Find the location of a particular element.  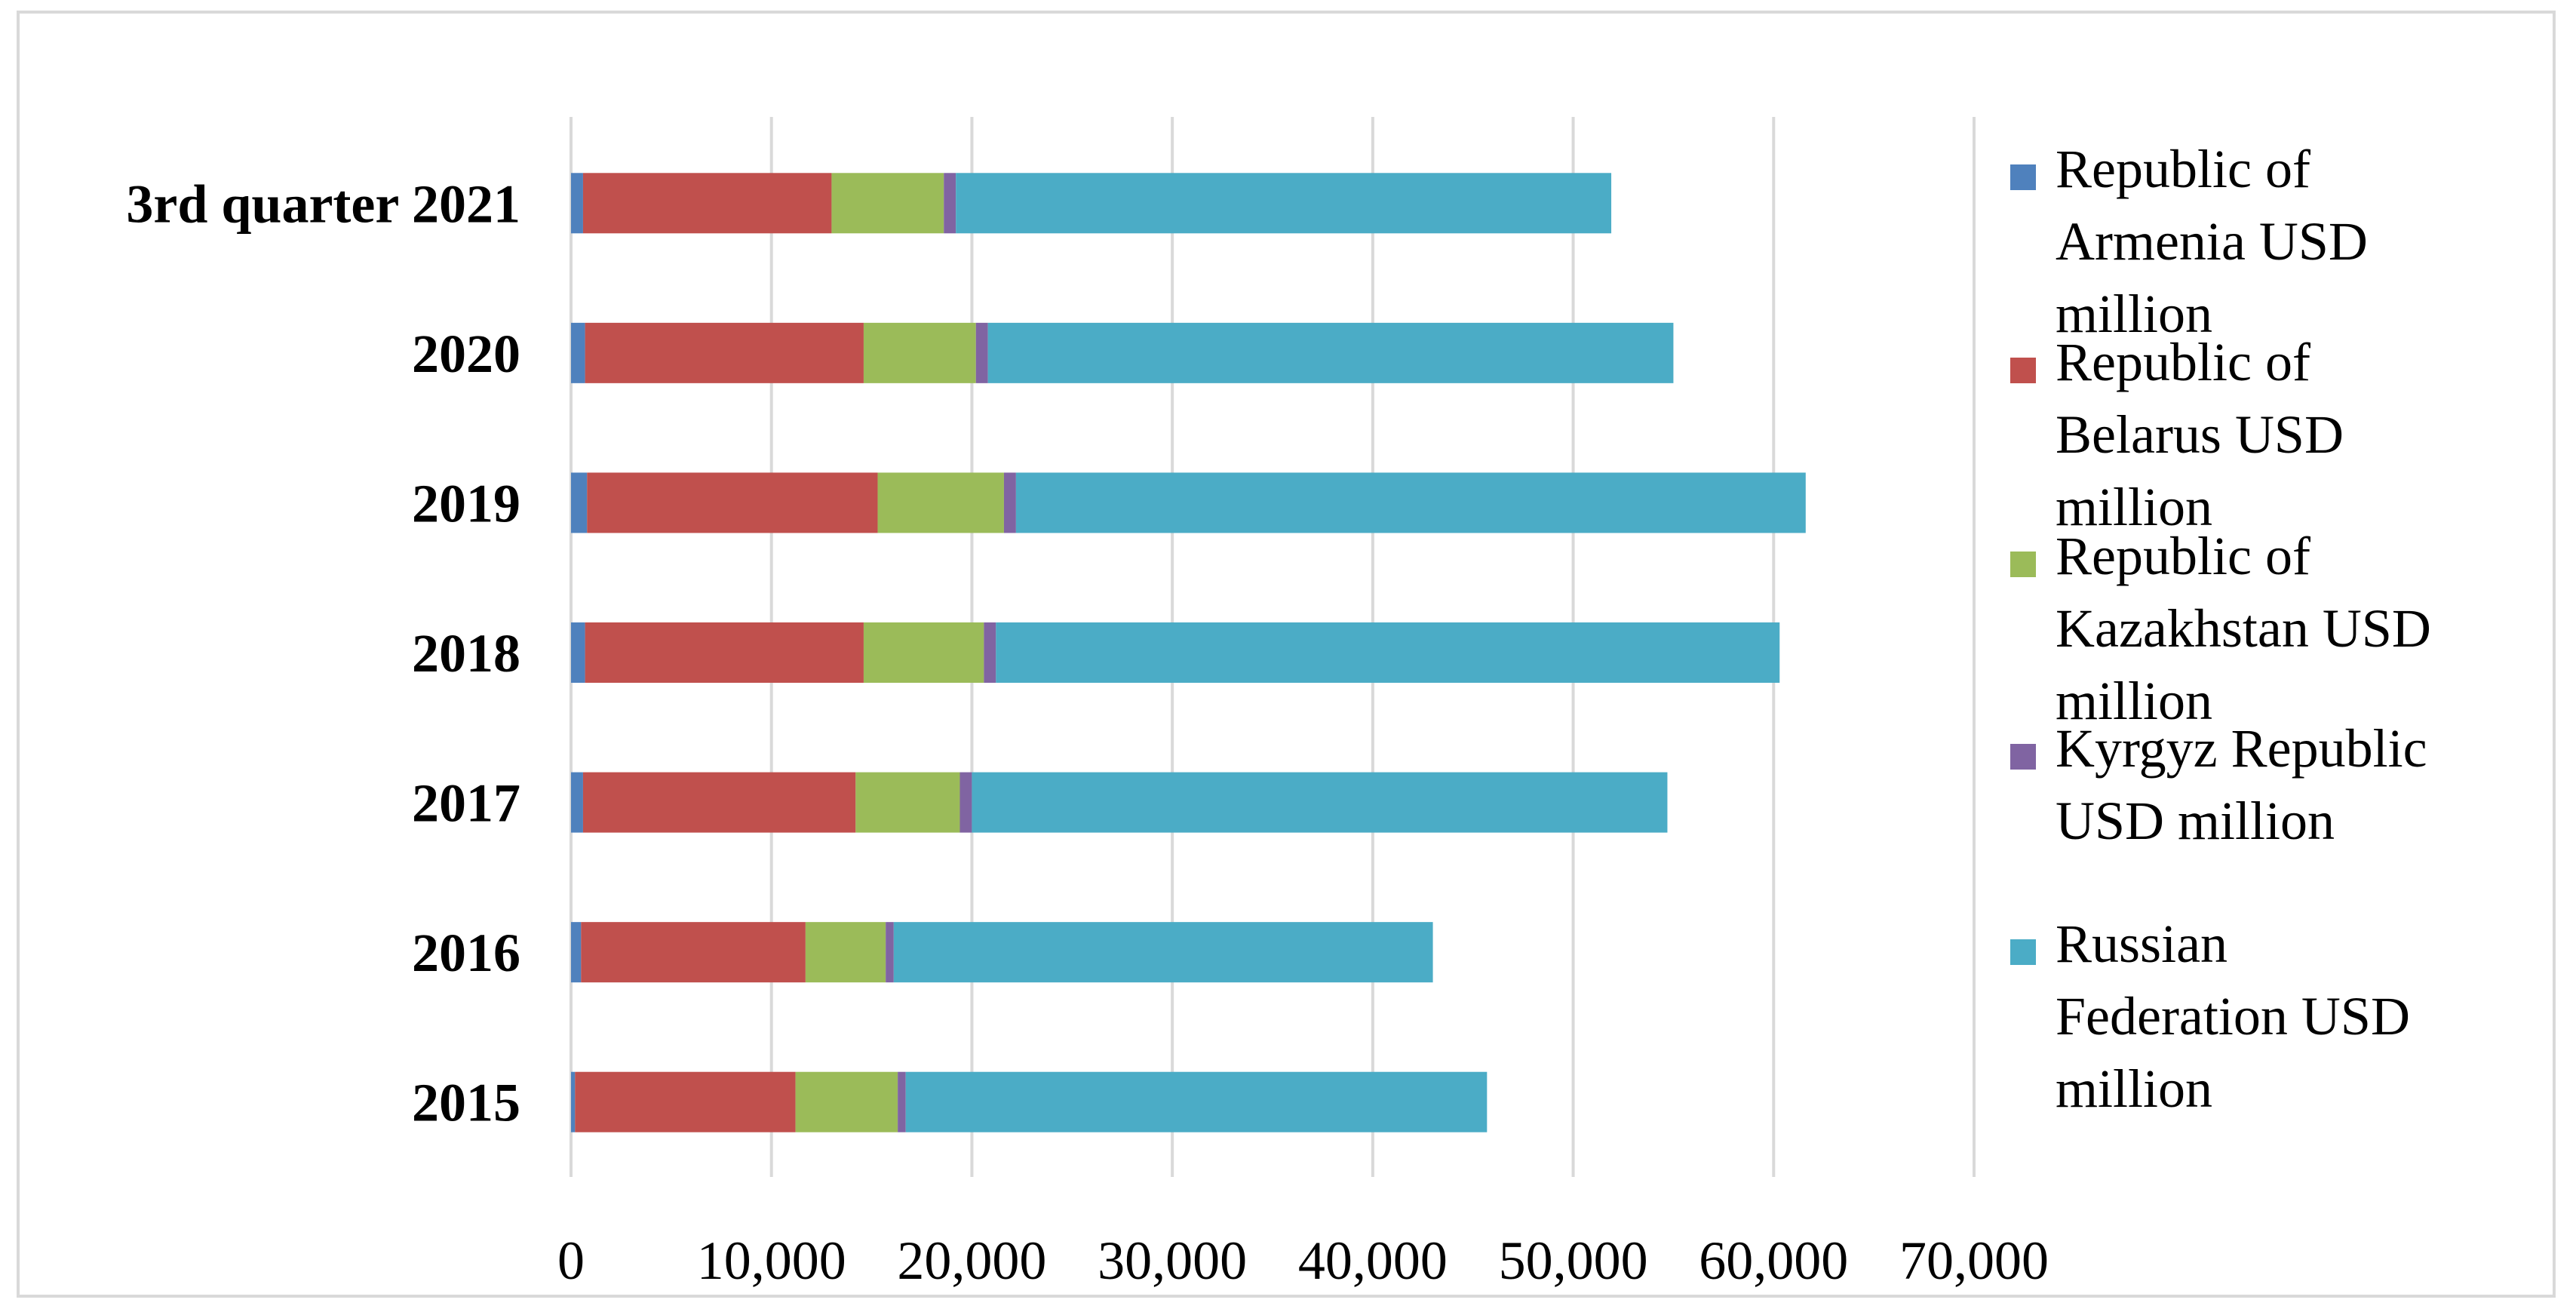

category-label: 2016 is located at coordinates (466, 953).